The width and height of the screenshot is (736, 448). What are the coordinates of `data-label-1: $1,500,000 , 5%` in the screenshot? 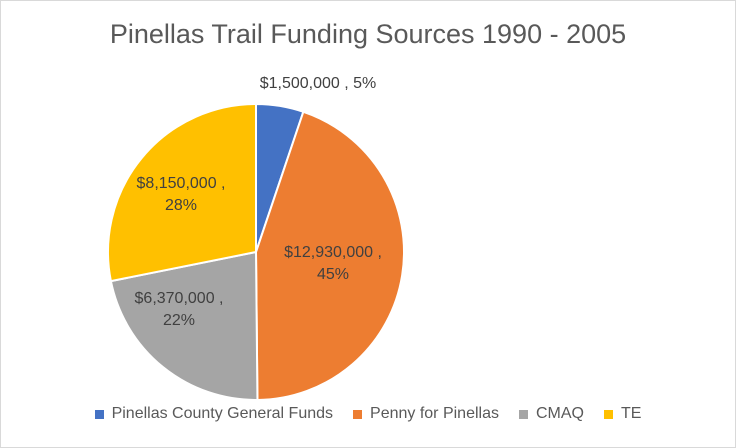 It's located at (318, 83).